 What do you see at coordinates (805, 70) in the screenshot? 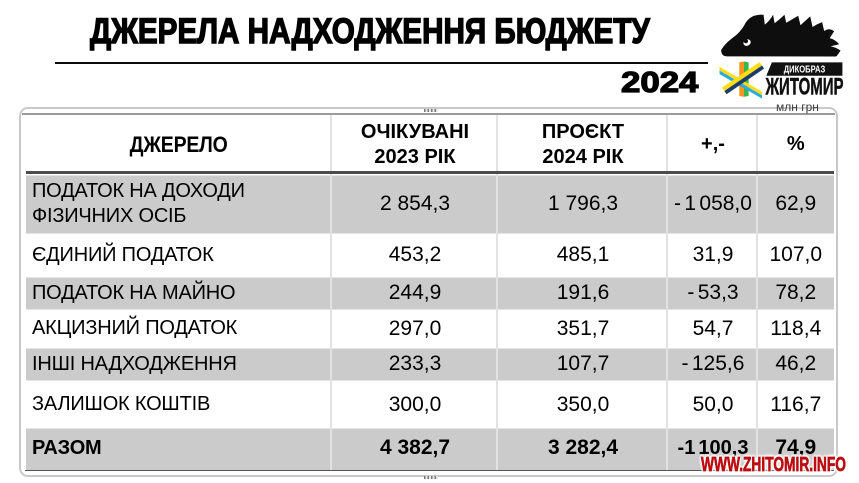
I see `svg-text: ДИКОБРАЗ` at bounding box center [805, 70].